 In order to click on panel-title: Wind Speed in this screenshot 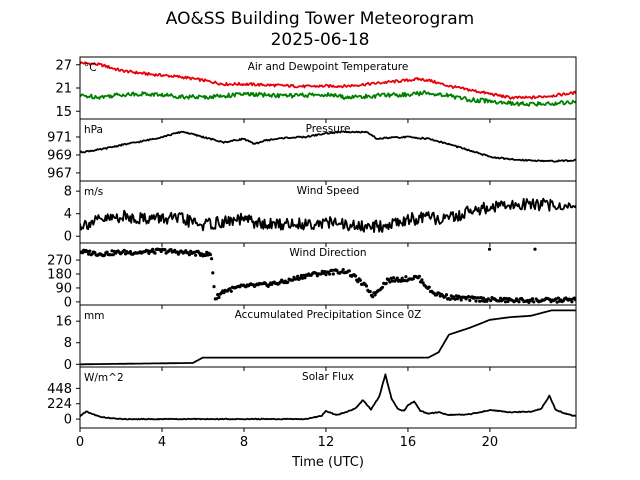, I will do `click(328, 191)`.